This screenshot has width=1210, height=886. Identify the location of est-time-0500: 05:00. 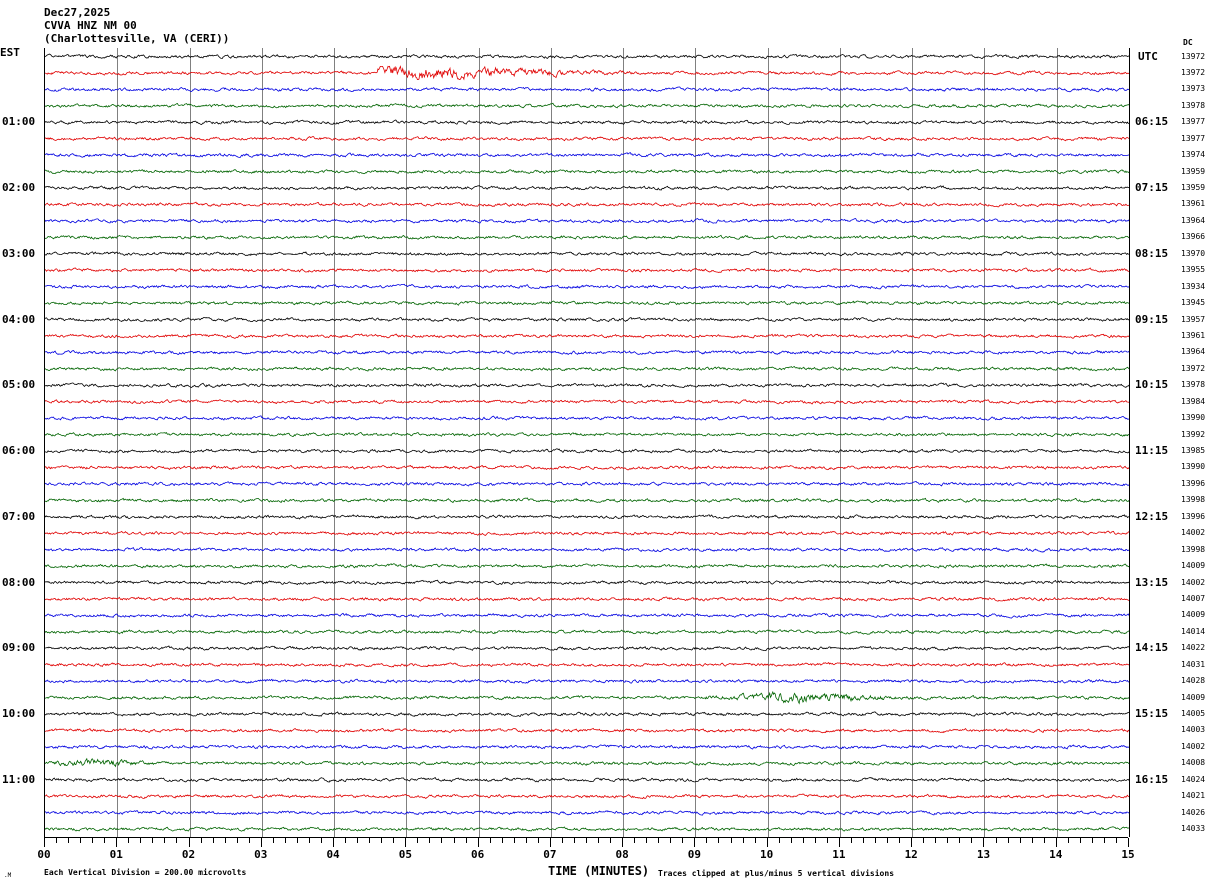
(19, 385).